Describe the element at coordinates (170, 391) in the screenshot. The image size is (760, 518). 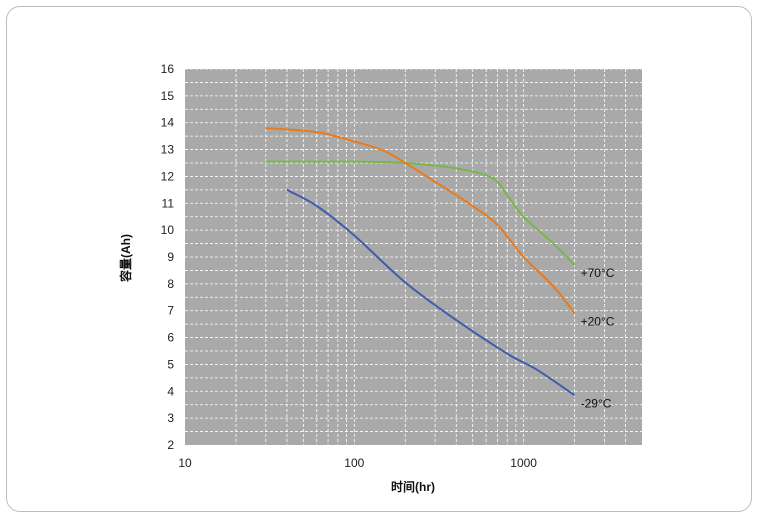
I see `y-tick-label: 4` at that location.